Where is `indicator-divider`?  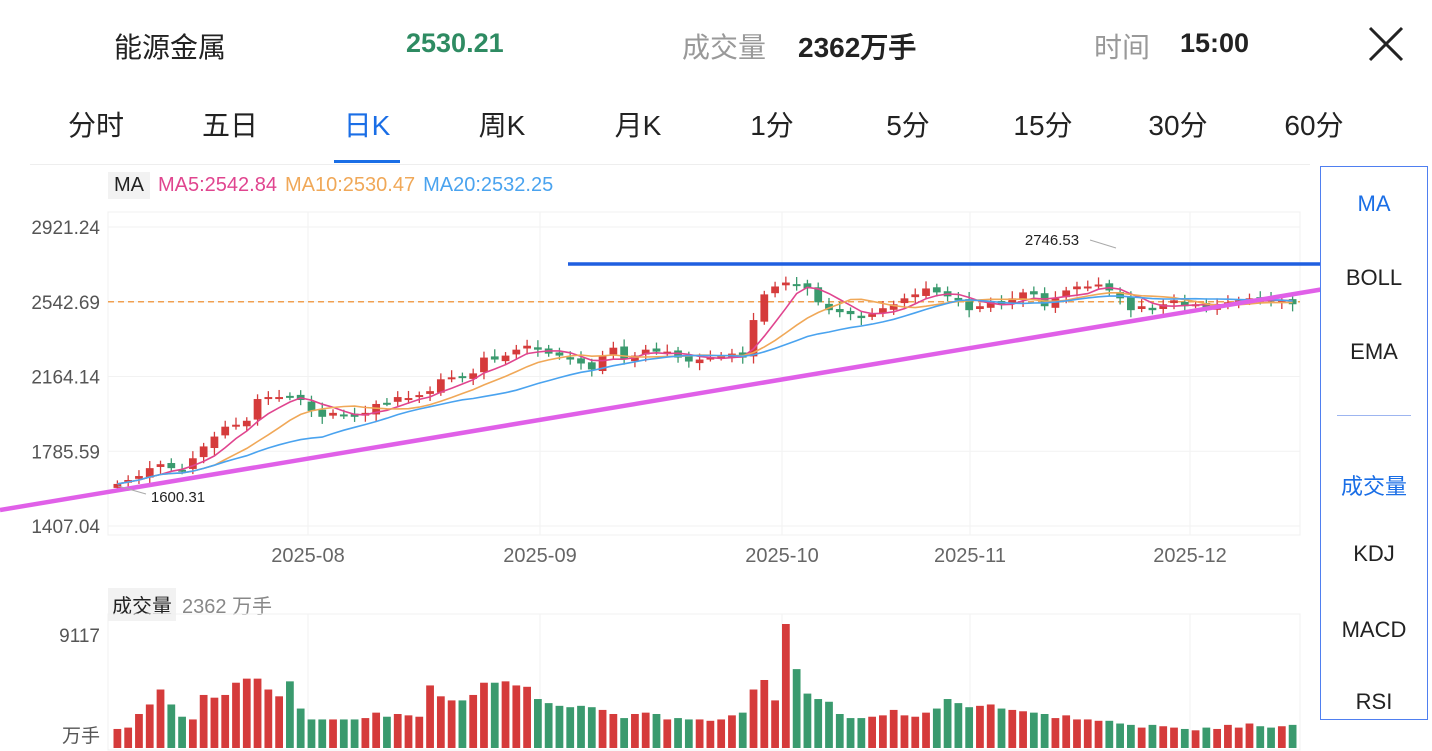 indicator-divider is located at coordinates (1374, 415).